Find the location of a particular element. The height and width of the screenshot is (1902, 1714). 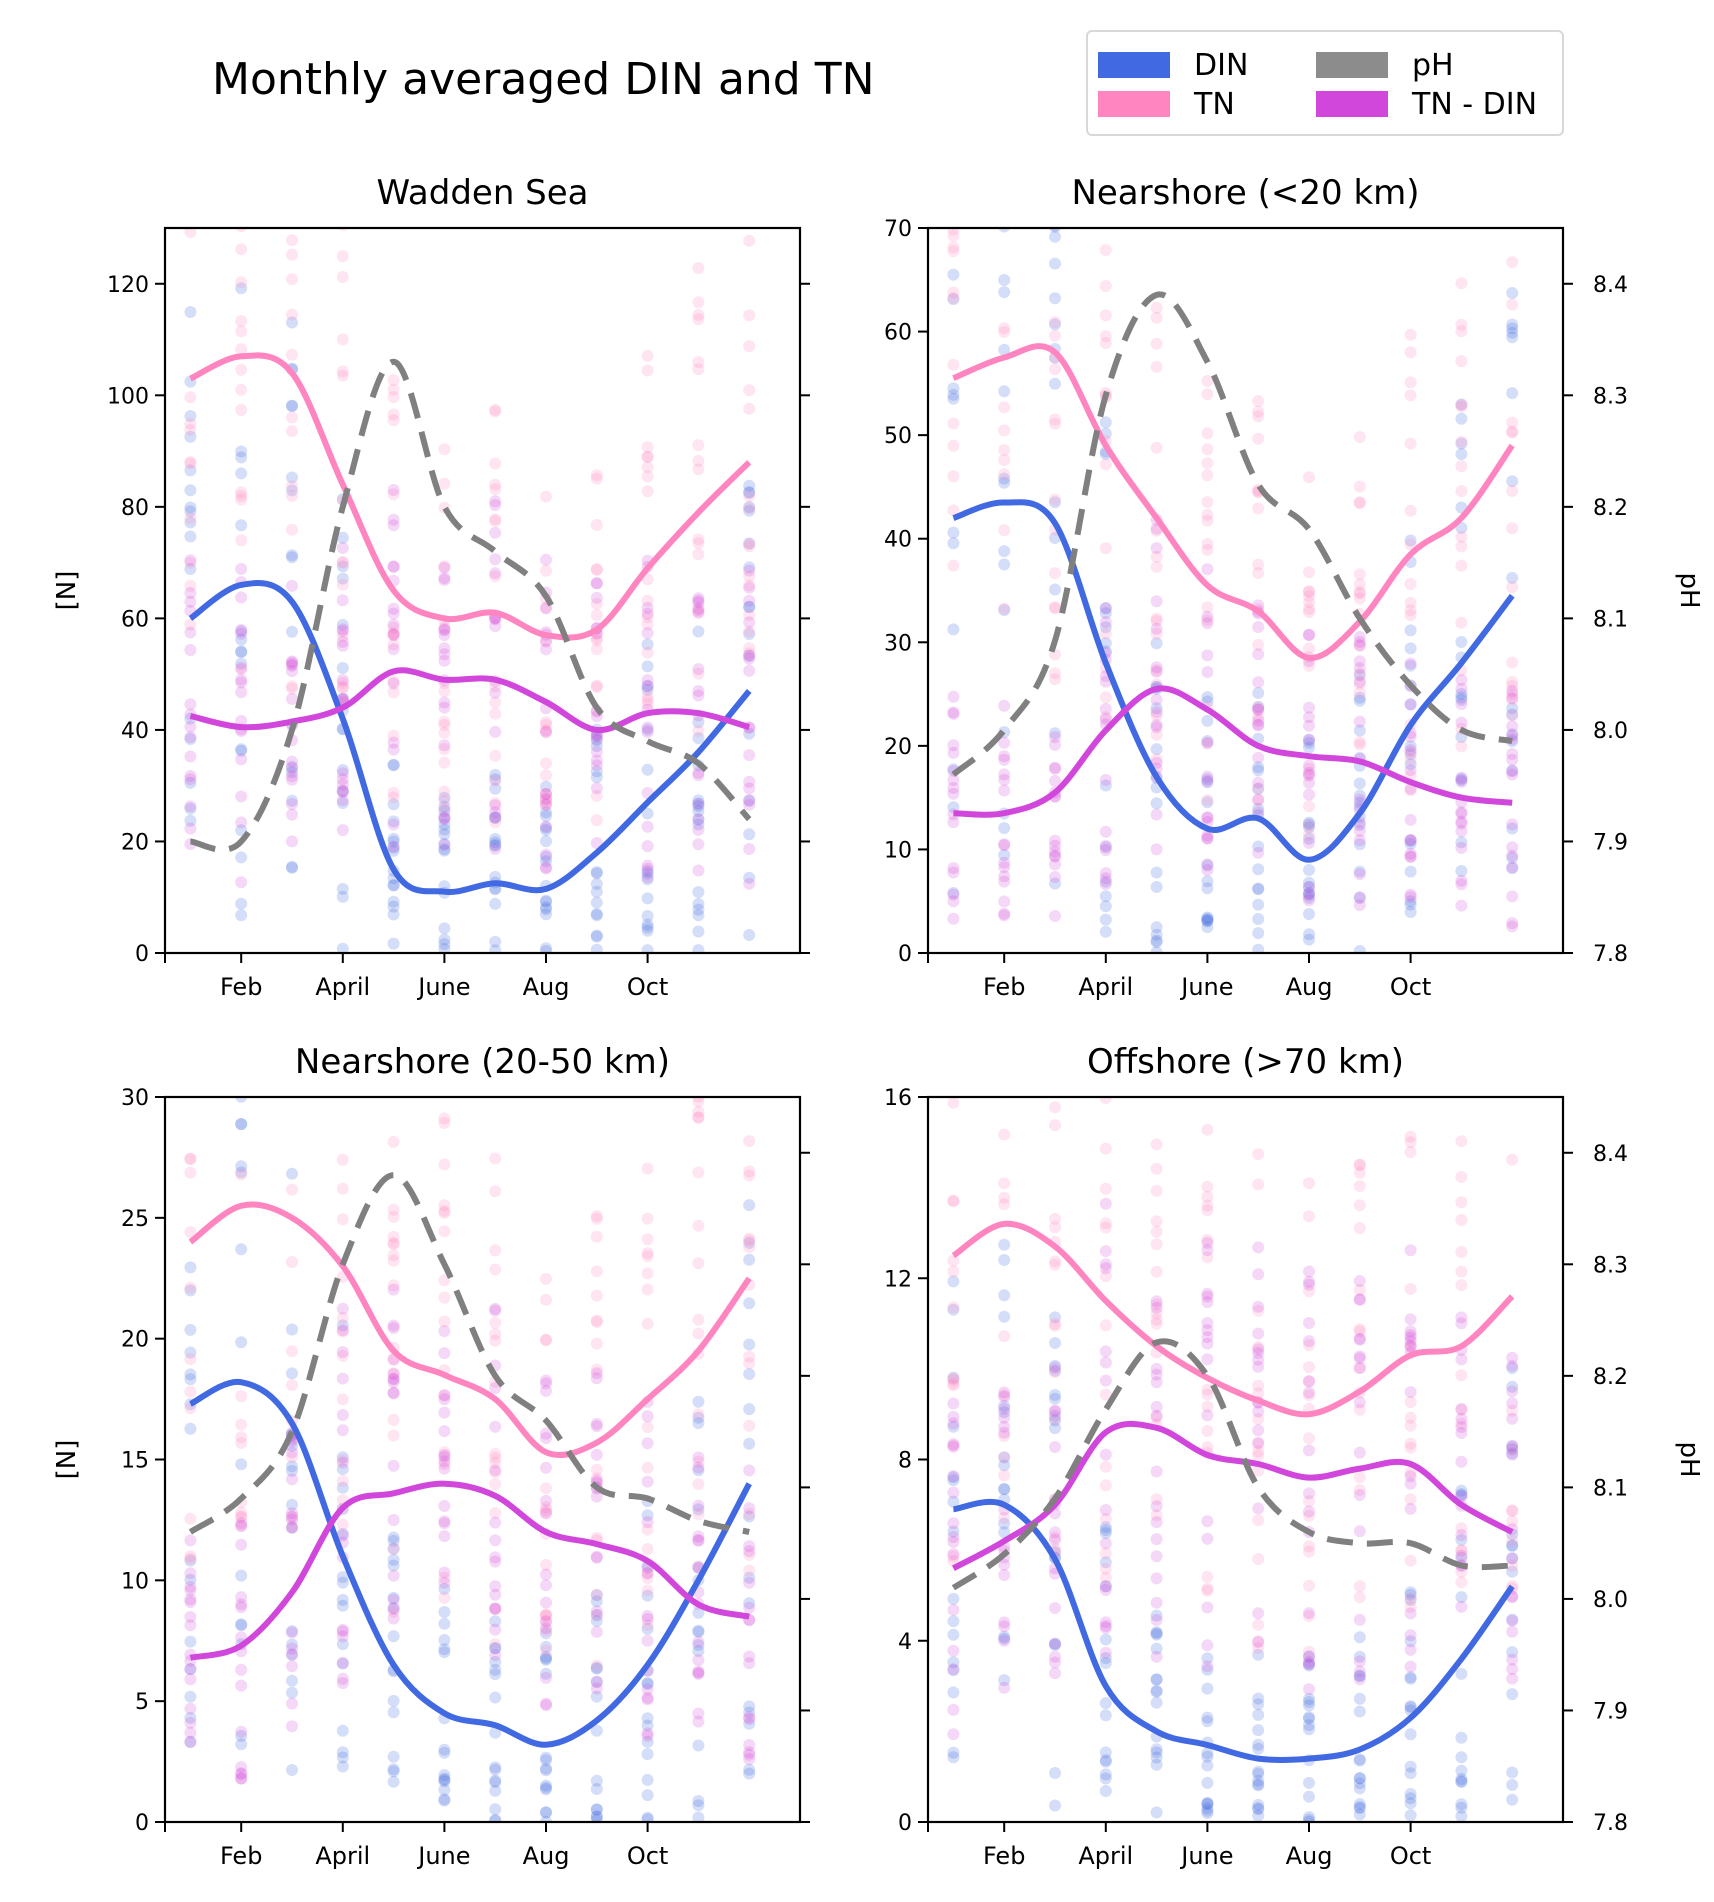

series-line-ph-nearshore-20-km is located at coordinates (1232, 534).